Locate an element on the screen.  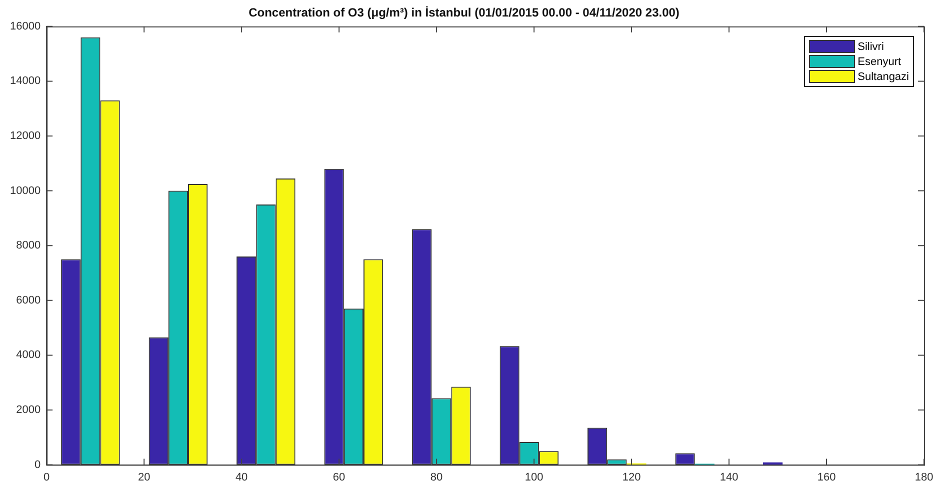
x-tick-label: 160 is located at coordinates (826, 477).